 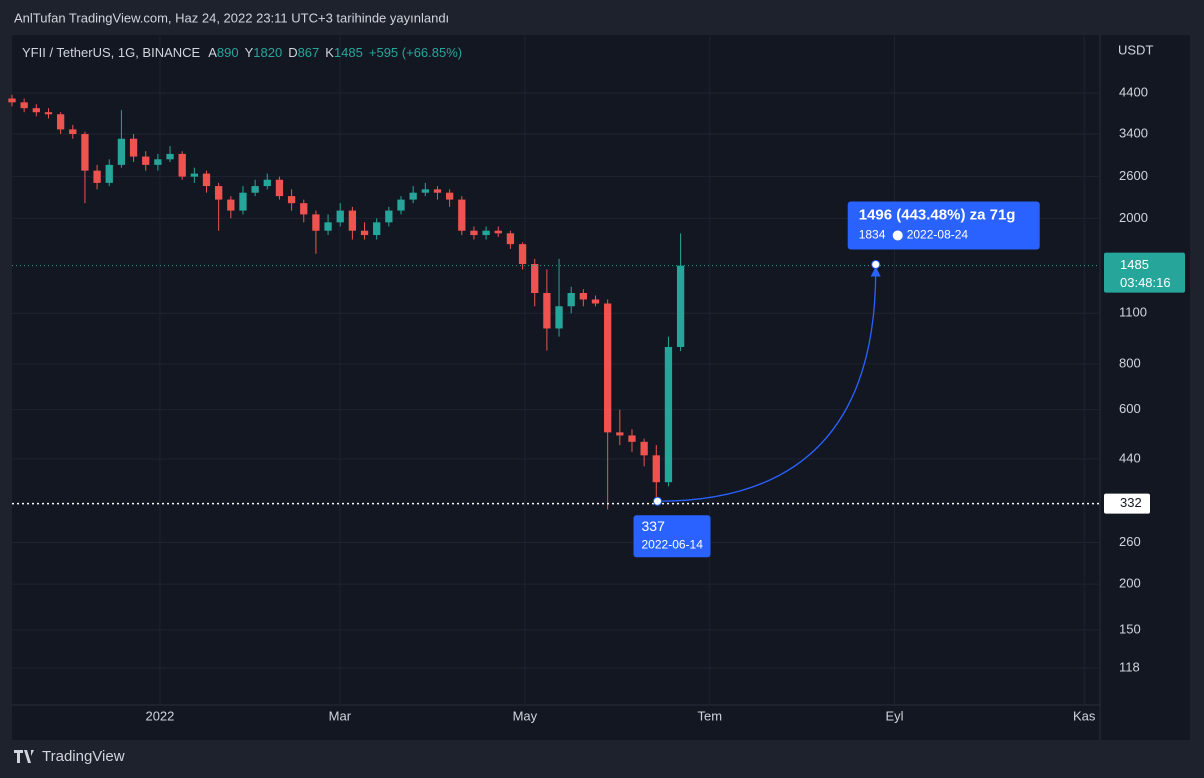 I want to click on ohlc-value: 1820, so click(x=267, y=52).